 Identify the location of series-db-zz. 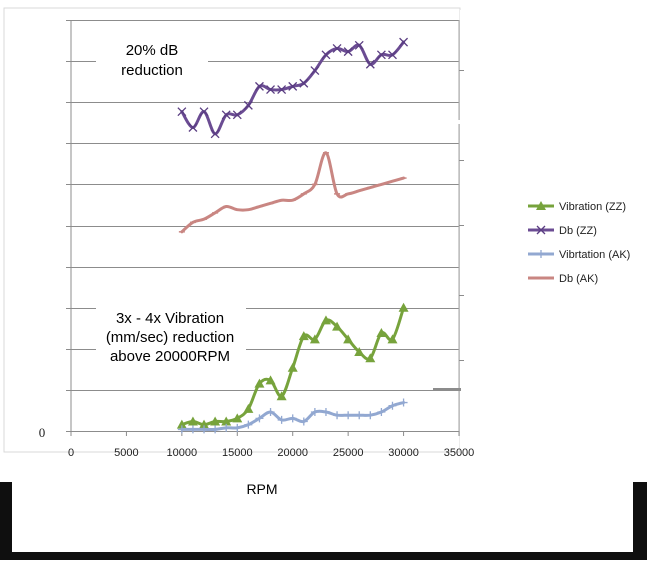
(293, 88).